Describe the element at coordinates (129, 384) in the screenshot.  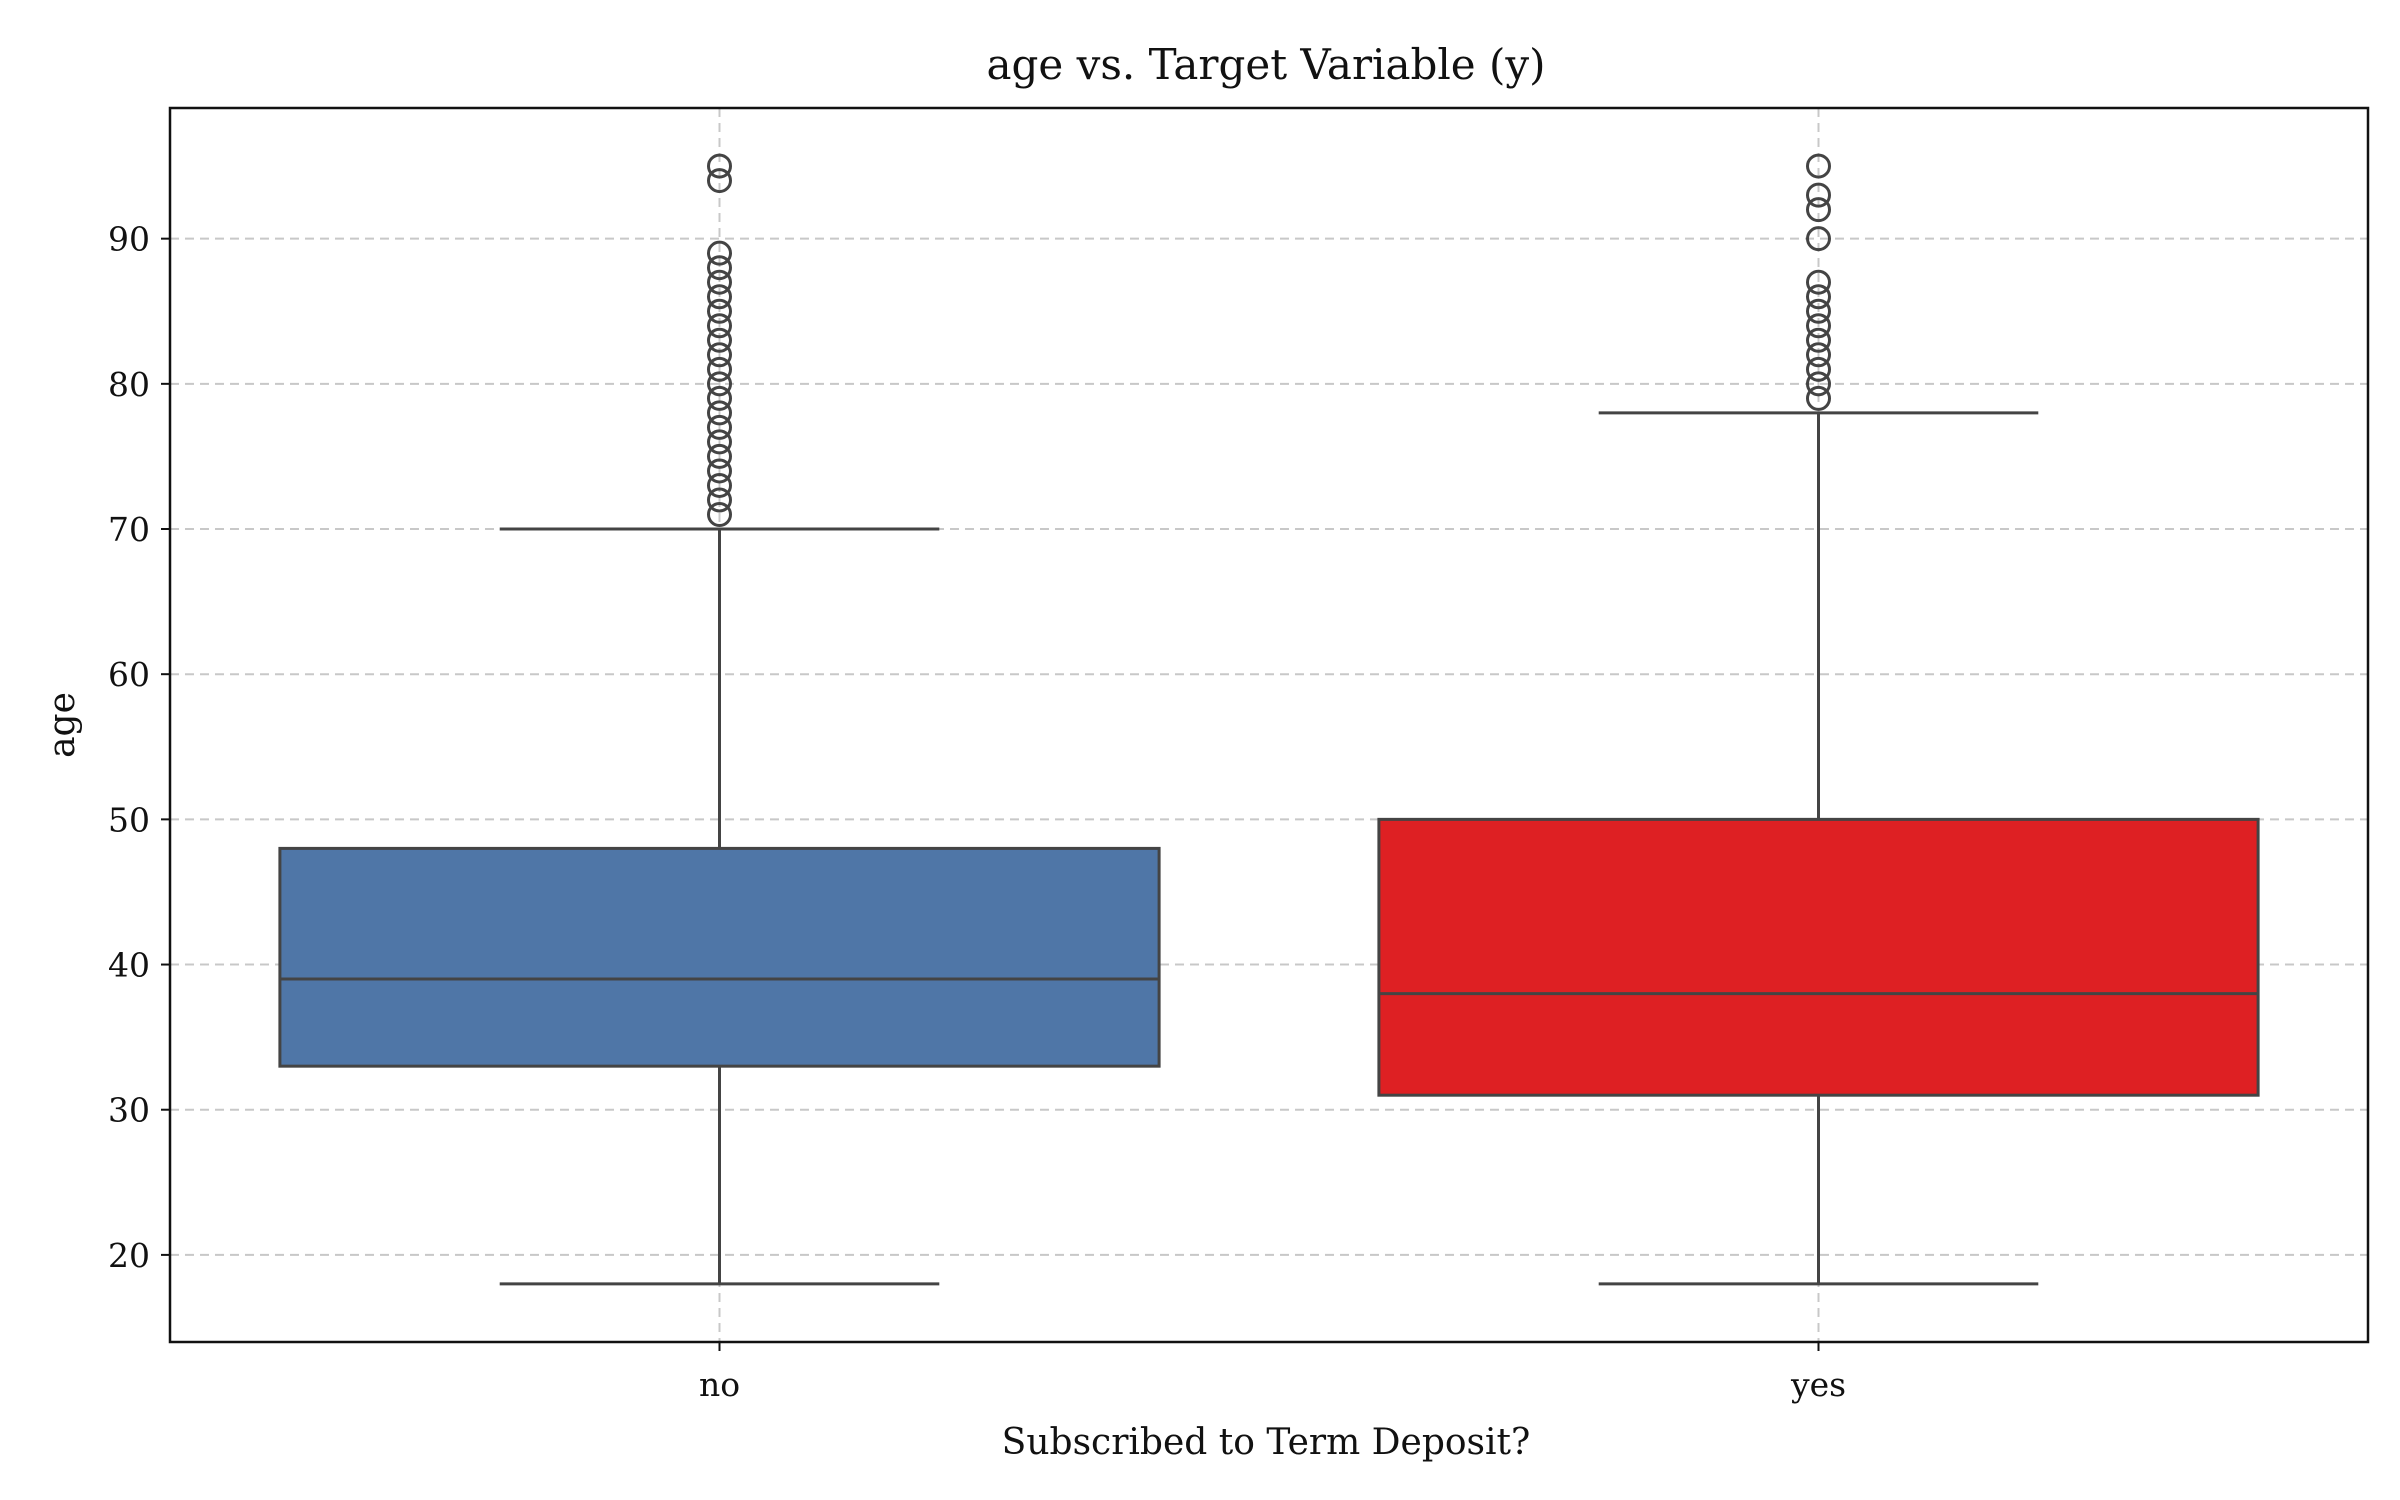
I see `y-tick-label: 80` at that location.